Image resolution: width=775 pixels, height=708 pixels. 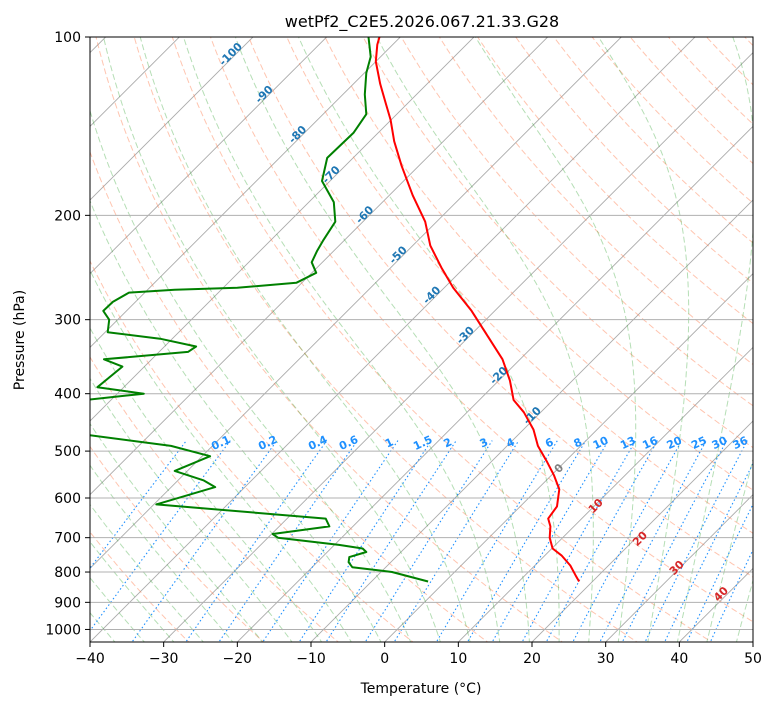 What do you see at coordinates (67, 38) in the screenshot?
I see `y-tick-label: 100` at bounding box center [67, 38].